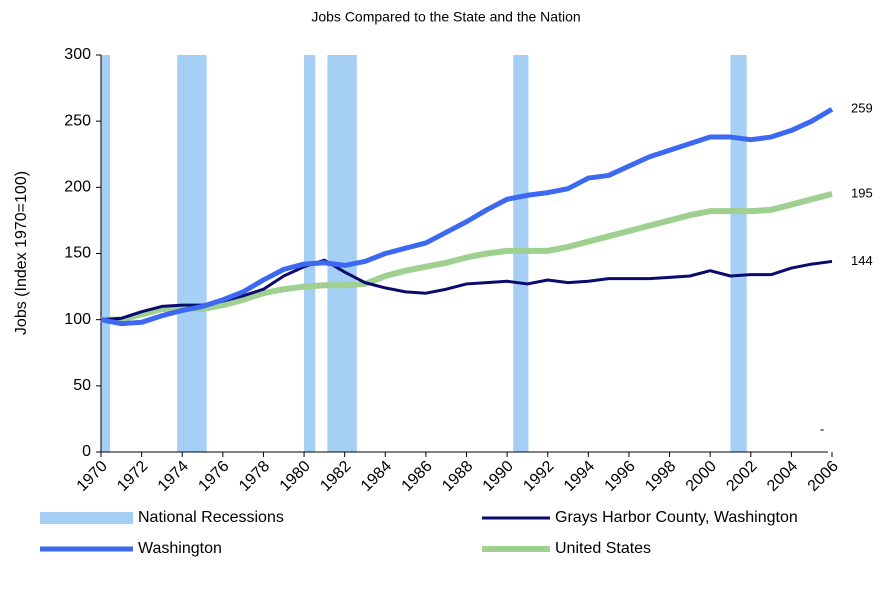 The image size is (892, 590). I want to click on x-tick-label: 1970, so click(92, 476).